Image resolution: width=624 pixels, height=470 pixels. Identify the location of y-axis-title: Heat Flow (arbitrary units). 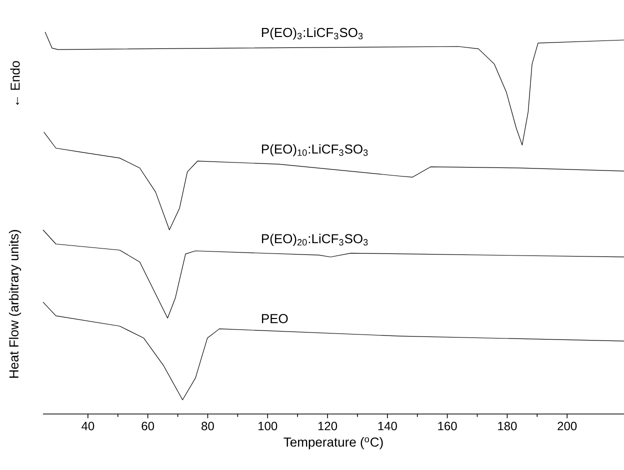
(15, 304).